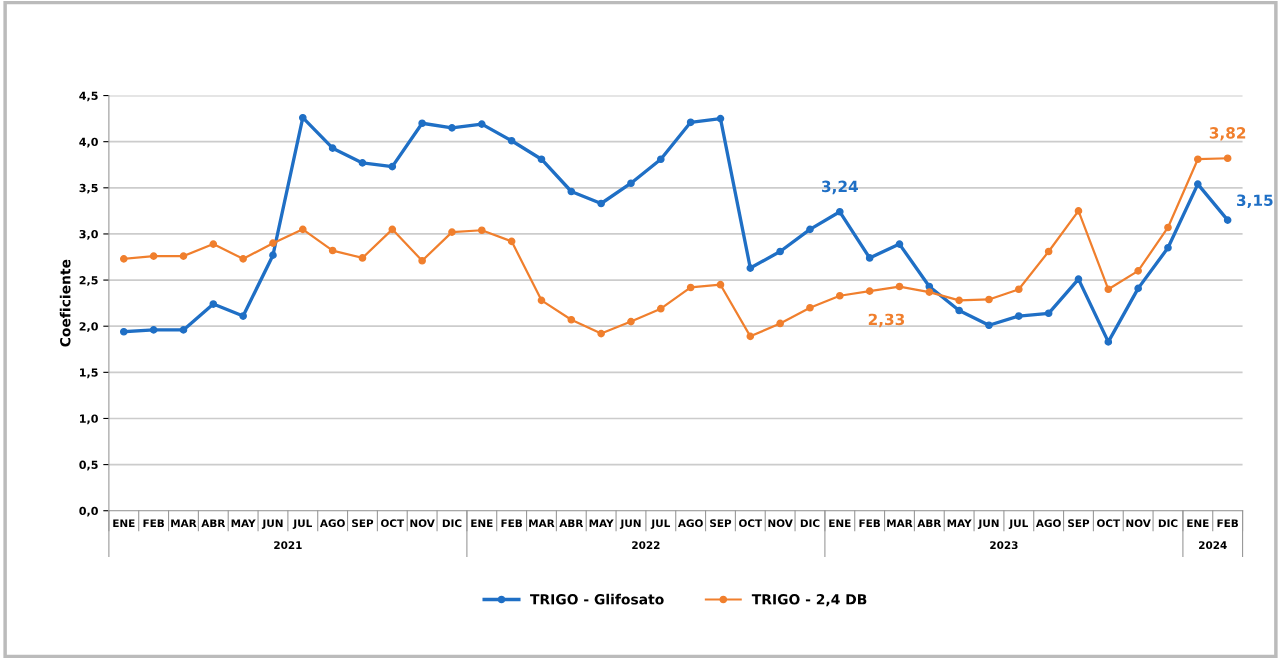  Describe the element at coordinates (88, 234) in the screenshot. I see `y-tick-label: 3,0` at that location.